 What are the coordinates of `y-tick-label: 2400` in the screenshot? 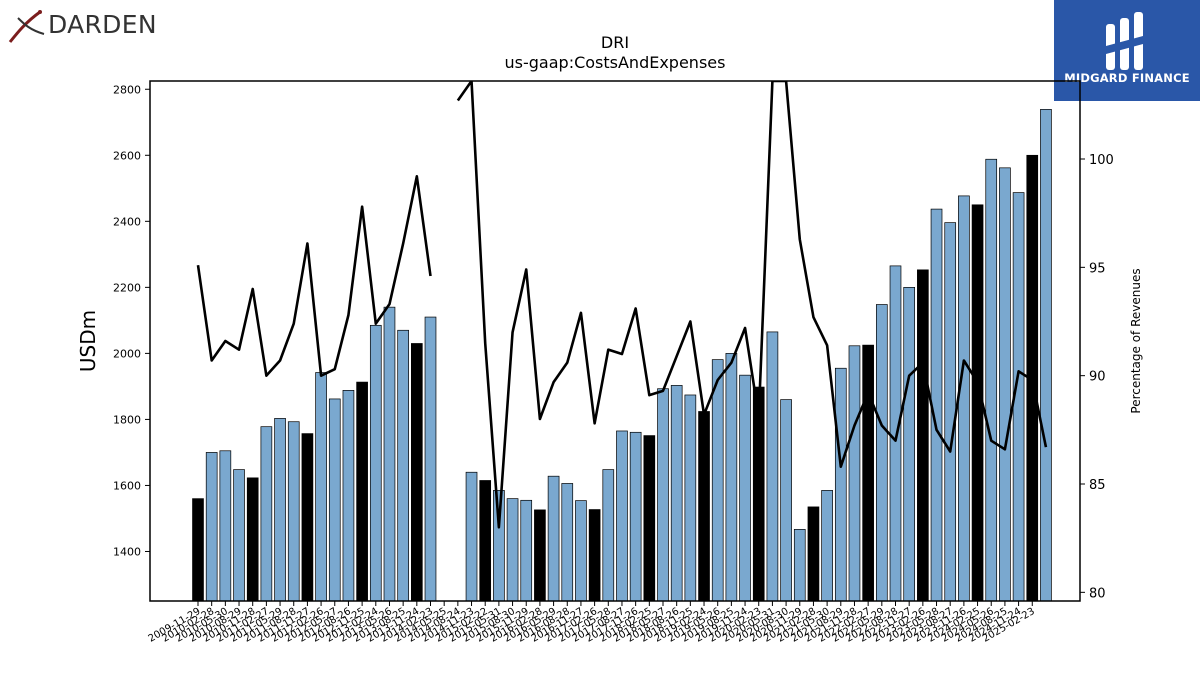 It's located at (127, 221).